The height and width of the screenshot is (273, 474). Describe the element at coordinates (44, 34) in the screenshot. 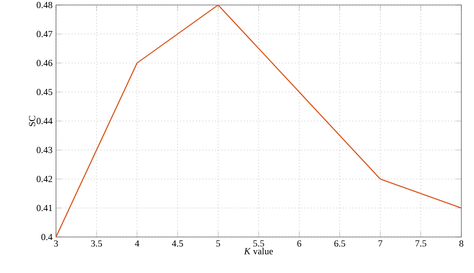

I see `y-tick-label: 0.47` at that location.